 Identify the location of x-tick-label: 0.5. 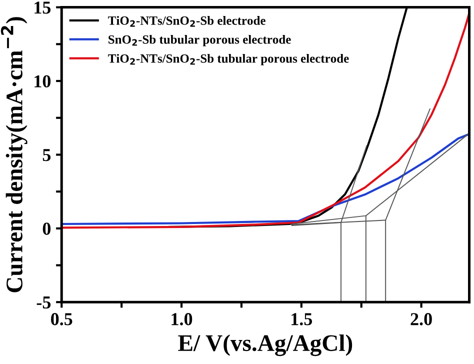
(61, 319).